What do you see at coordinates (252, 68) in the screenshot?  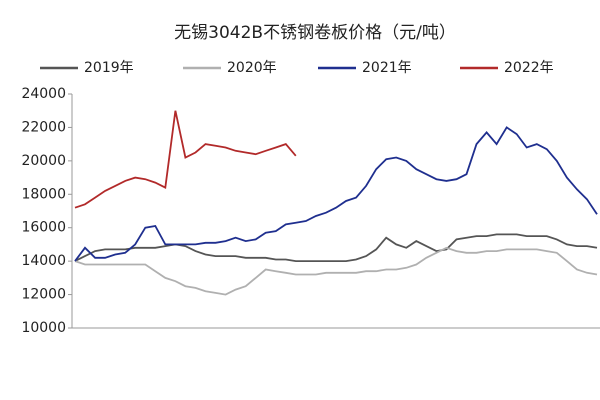 I see `legend-label: 2020年` at bounding box center [252, 68].